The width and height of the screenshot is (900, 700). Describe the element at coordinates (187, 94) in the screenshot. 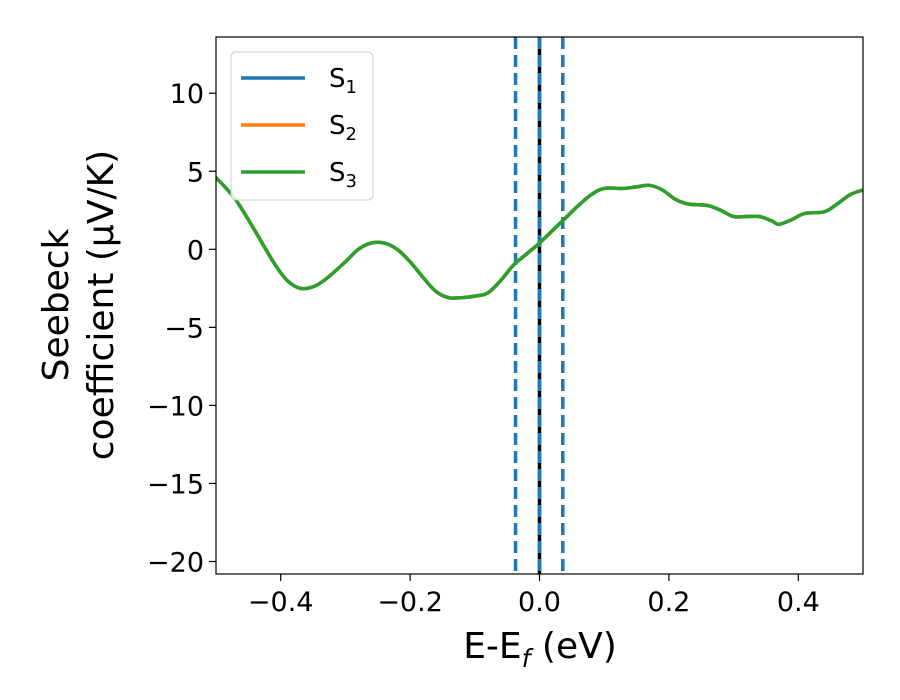

I see `y-tick-label: 10` at that location.